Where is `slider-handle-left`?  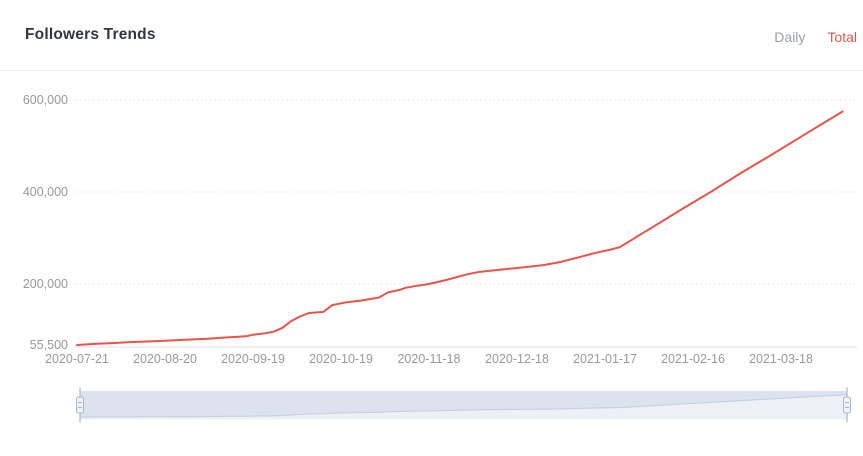
slider-handle-left is located at coordinates (80, 405).